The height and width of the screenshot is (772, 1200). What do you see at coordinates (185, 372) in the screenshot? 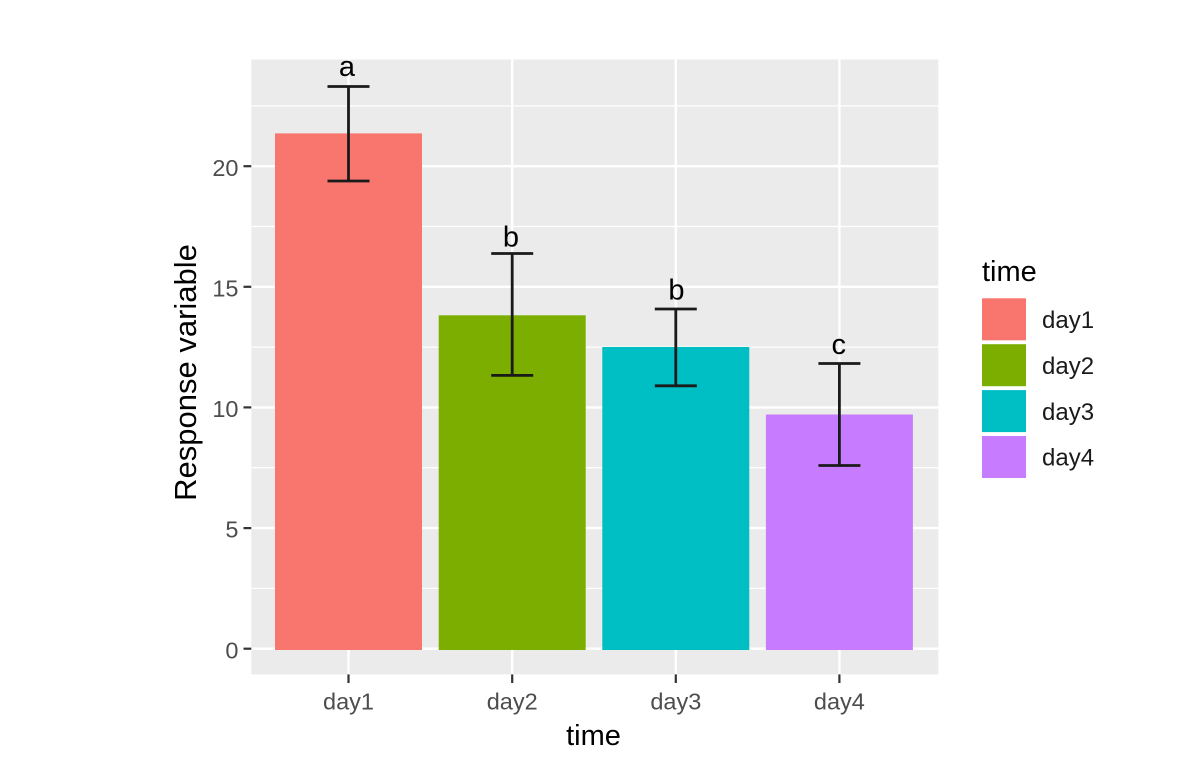
I see `svg-text: Response variable` at bounding box center [185, 372].